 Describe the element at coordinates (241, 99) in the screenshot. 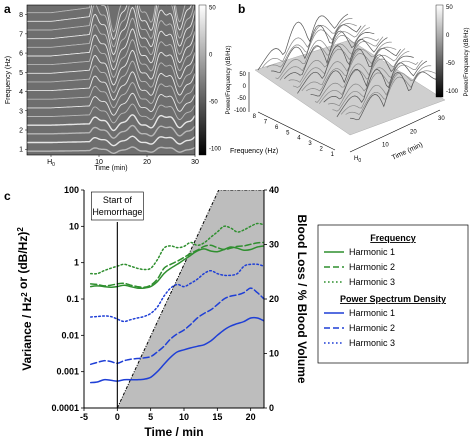

I see `panel-b-z-tick: -50` at that location.